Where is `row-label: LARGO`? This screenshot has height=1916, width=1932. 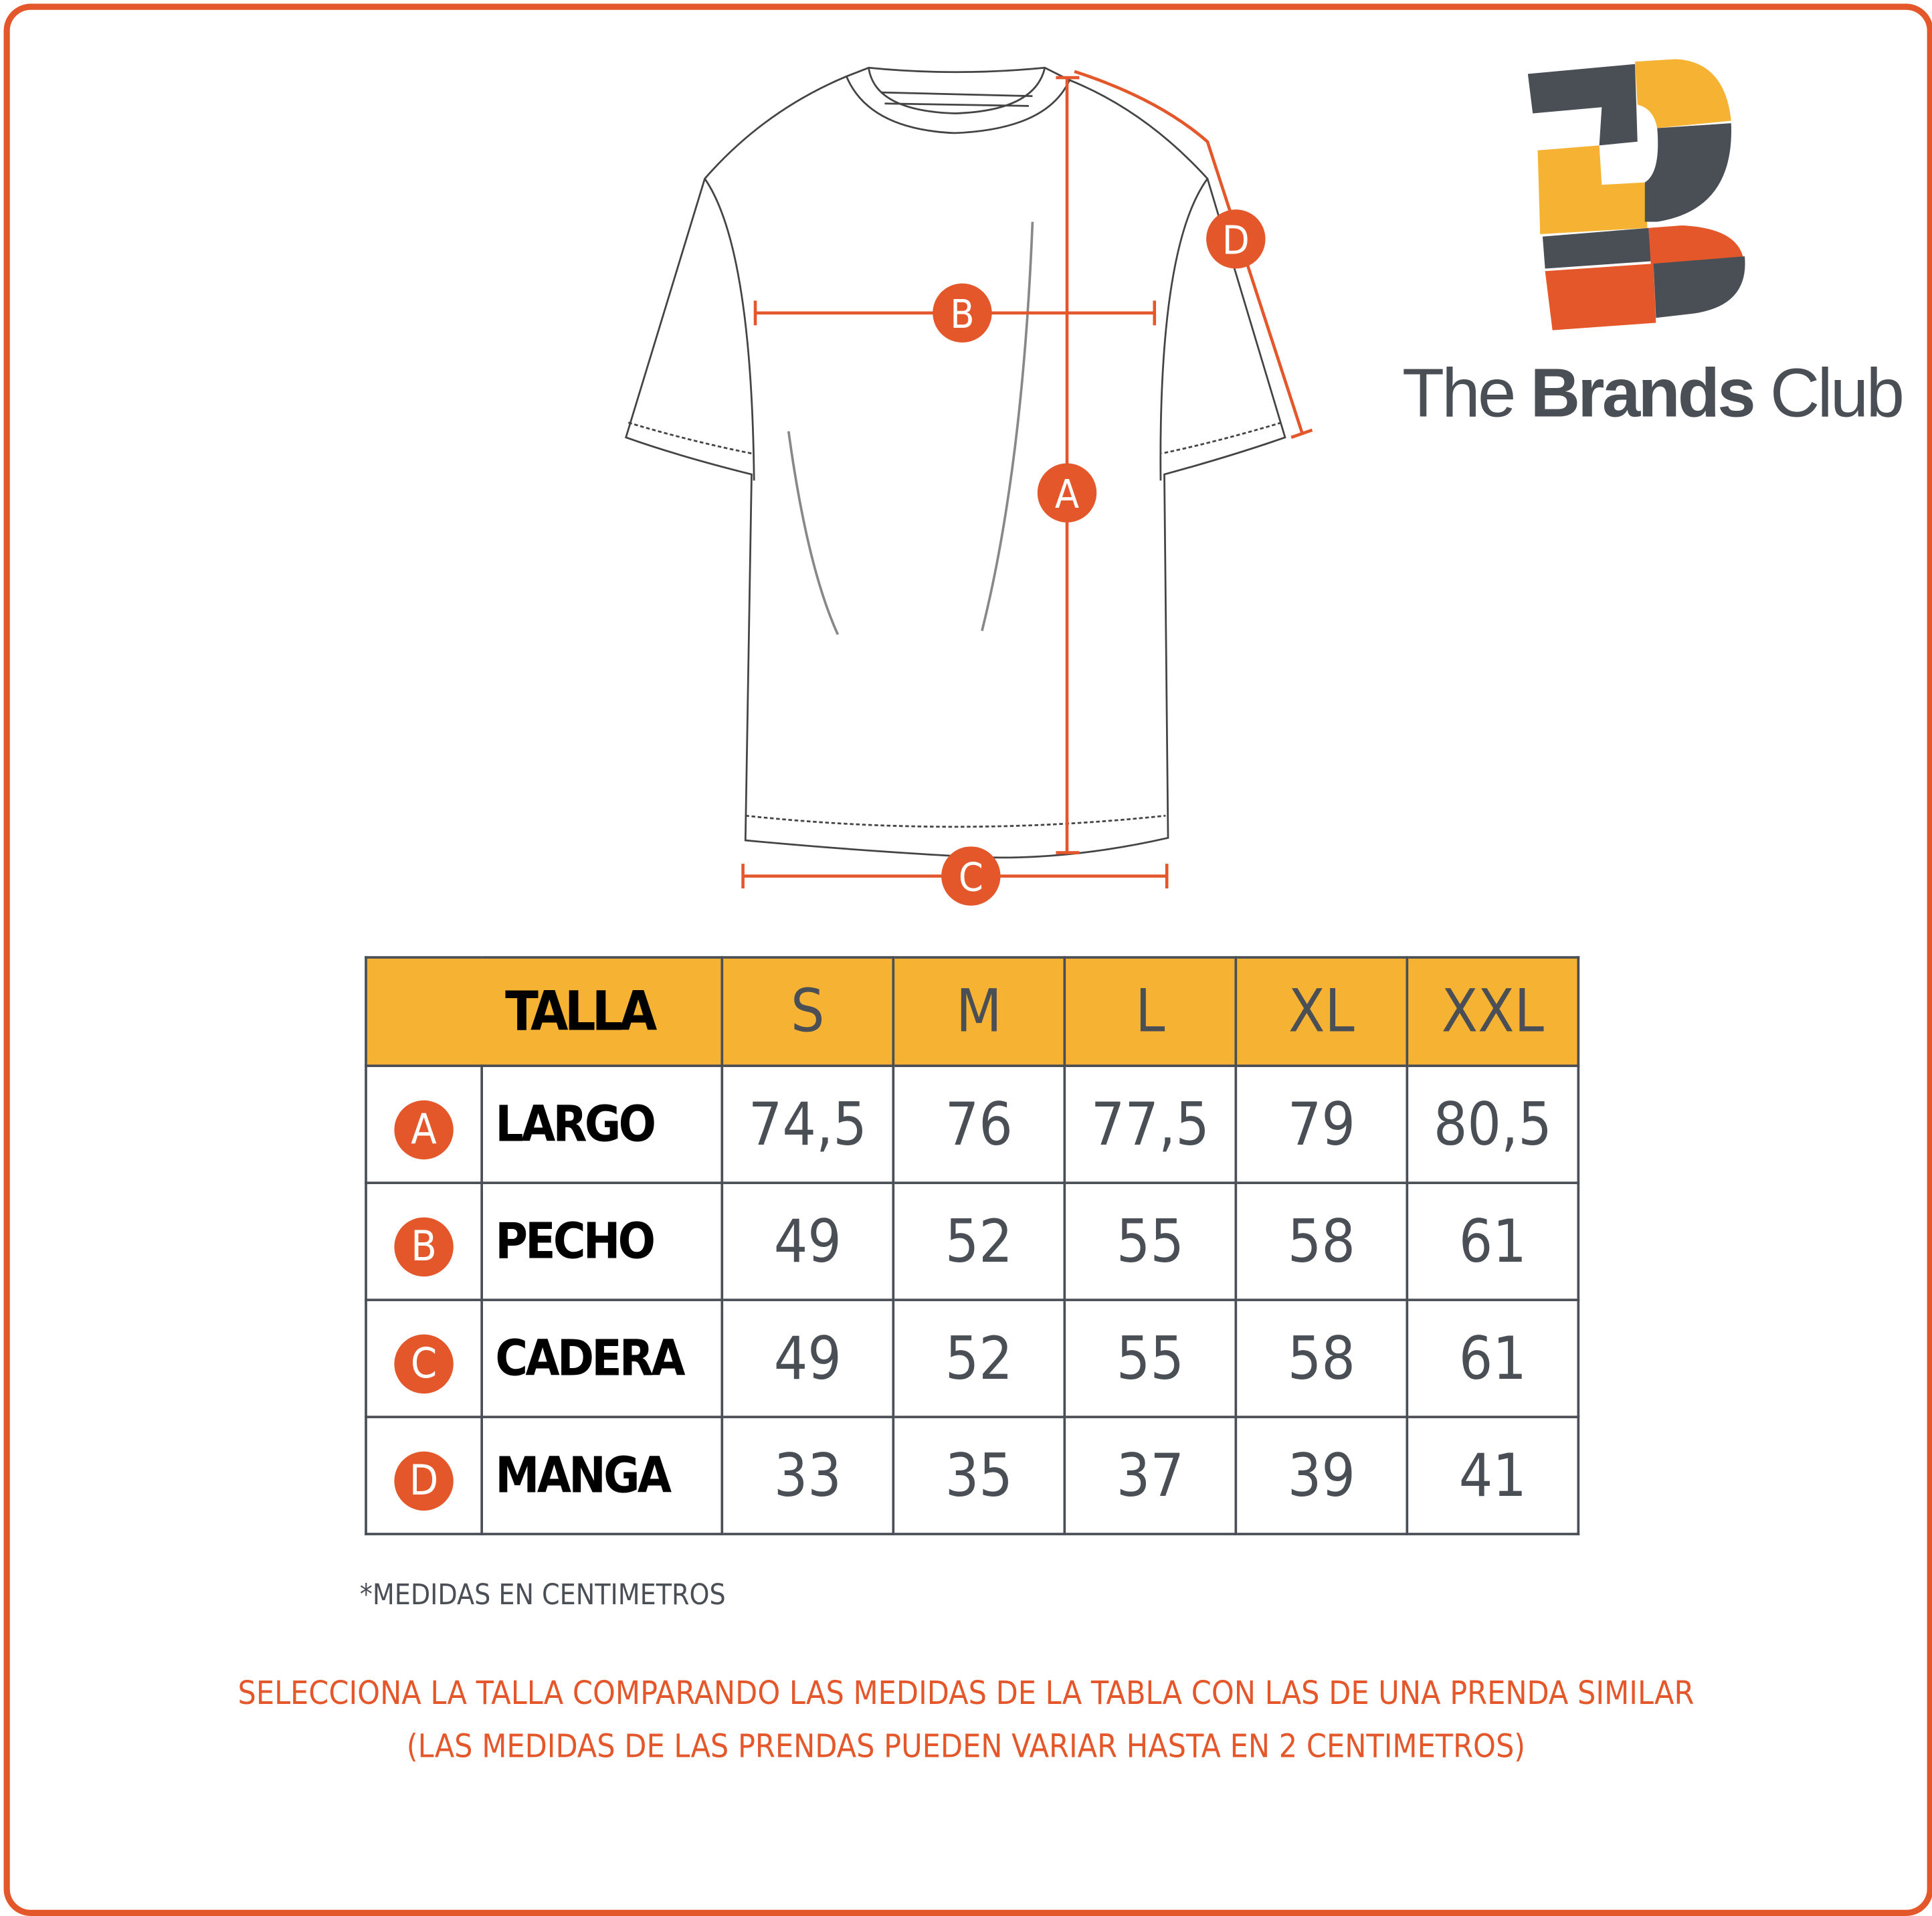
row-label: LARGO is located at coordinates (602, 1124).